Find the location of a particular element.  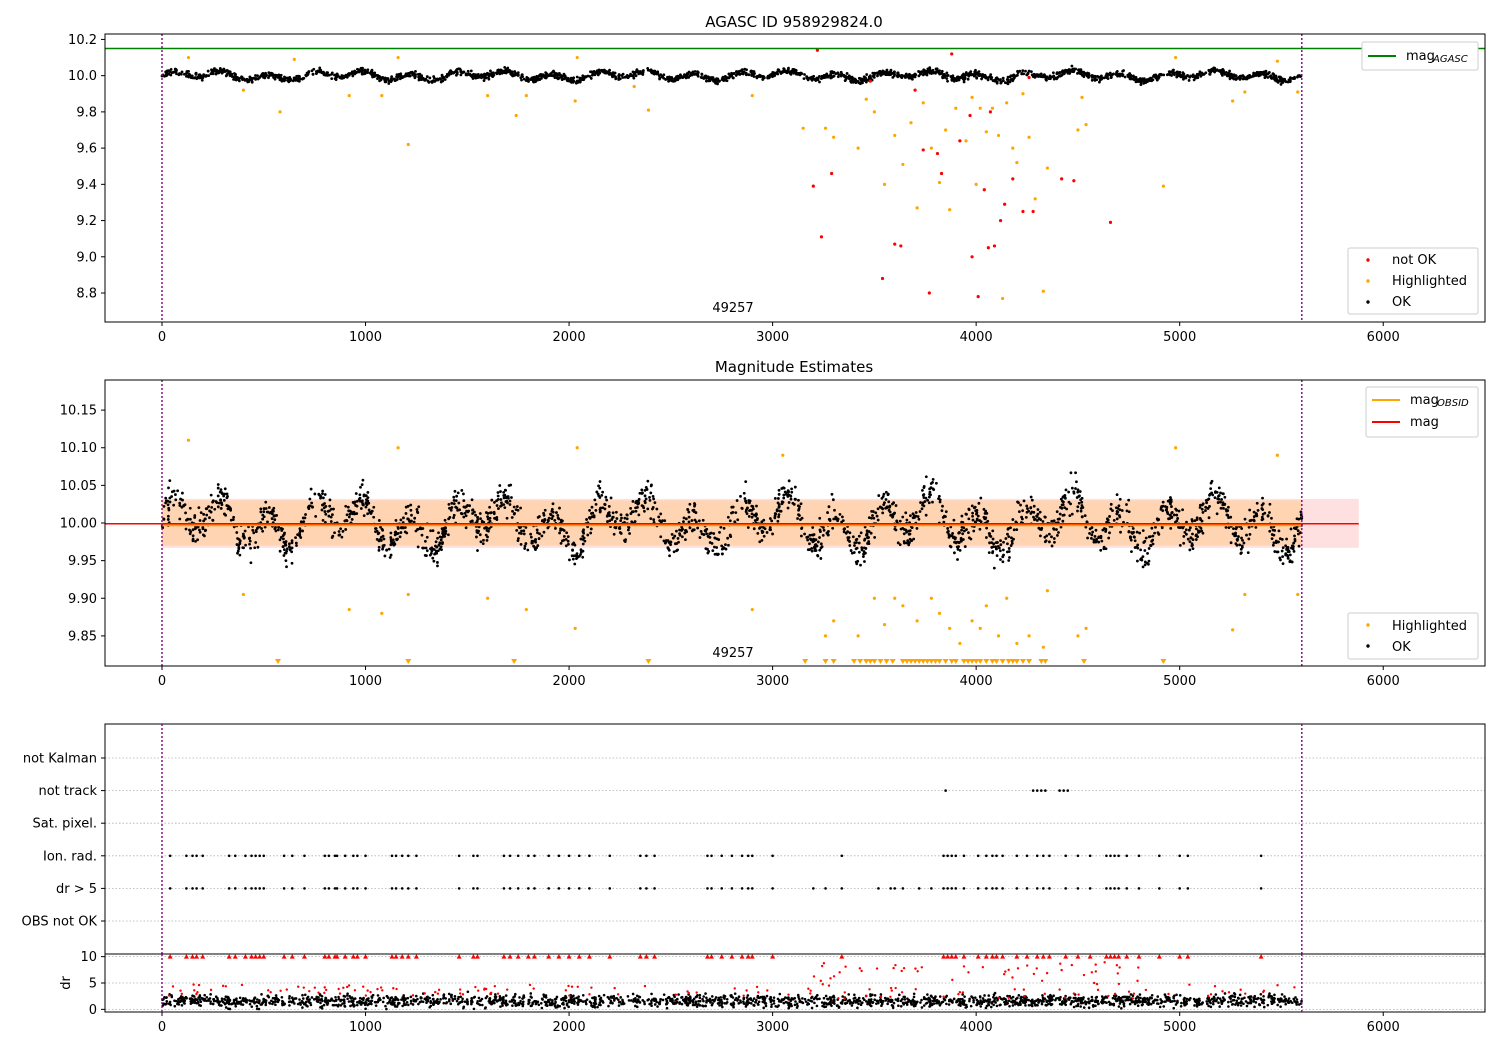

category-label: OBS not OK is located at coordinates (60, 922).